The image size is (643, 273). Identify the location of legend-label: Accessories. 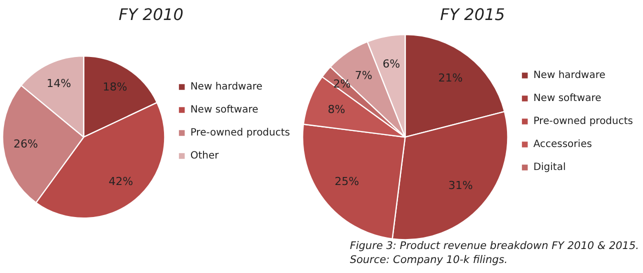
(562, 144).